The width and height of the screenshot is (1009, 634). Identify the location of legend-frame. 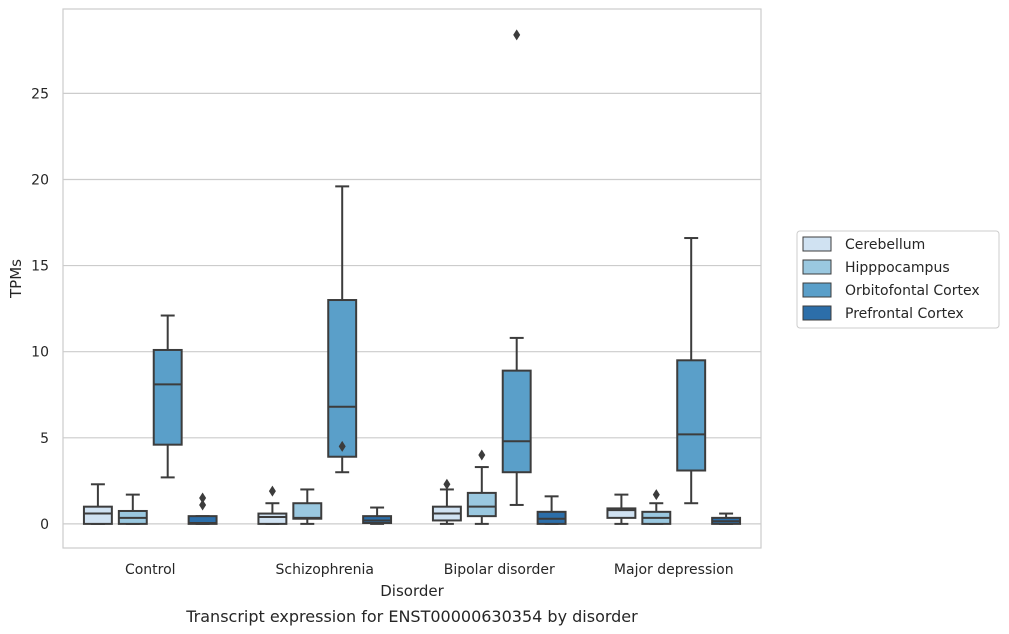
(898, 279).